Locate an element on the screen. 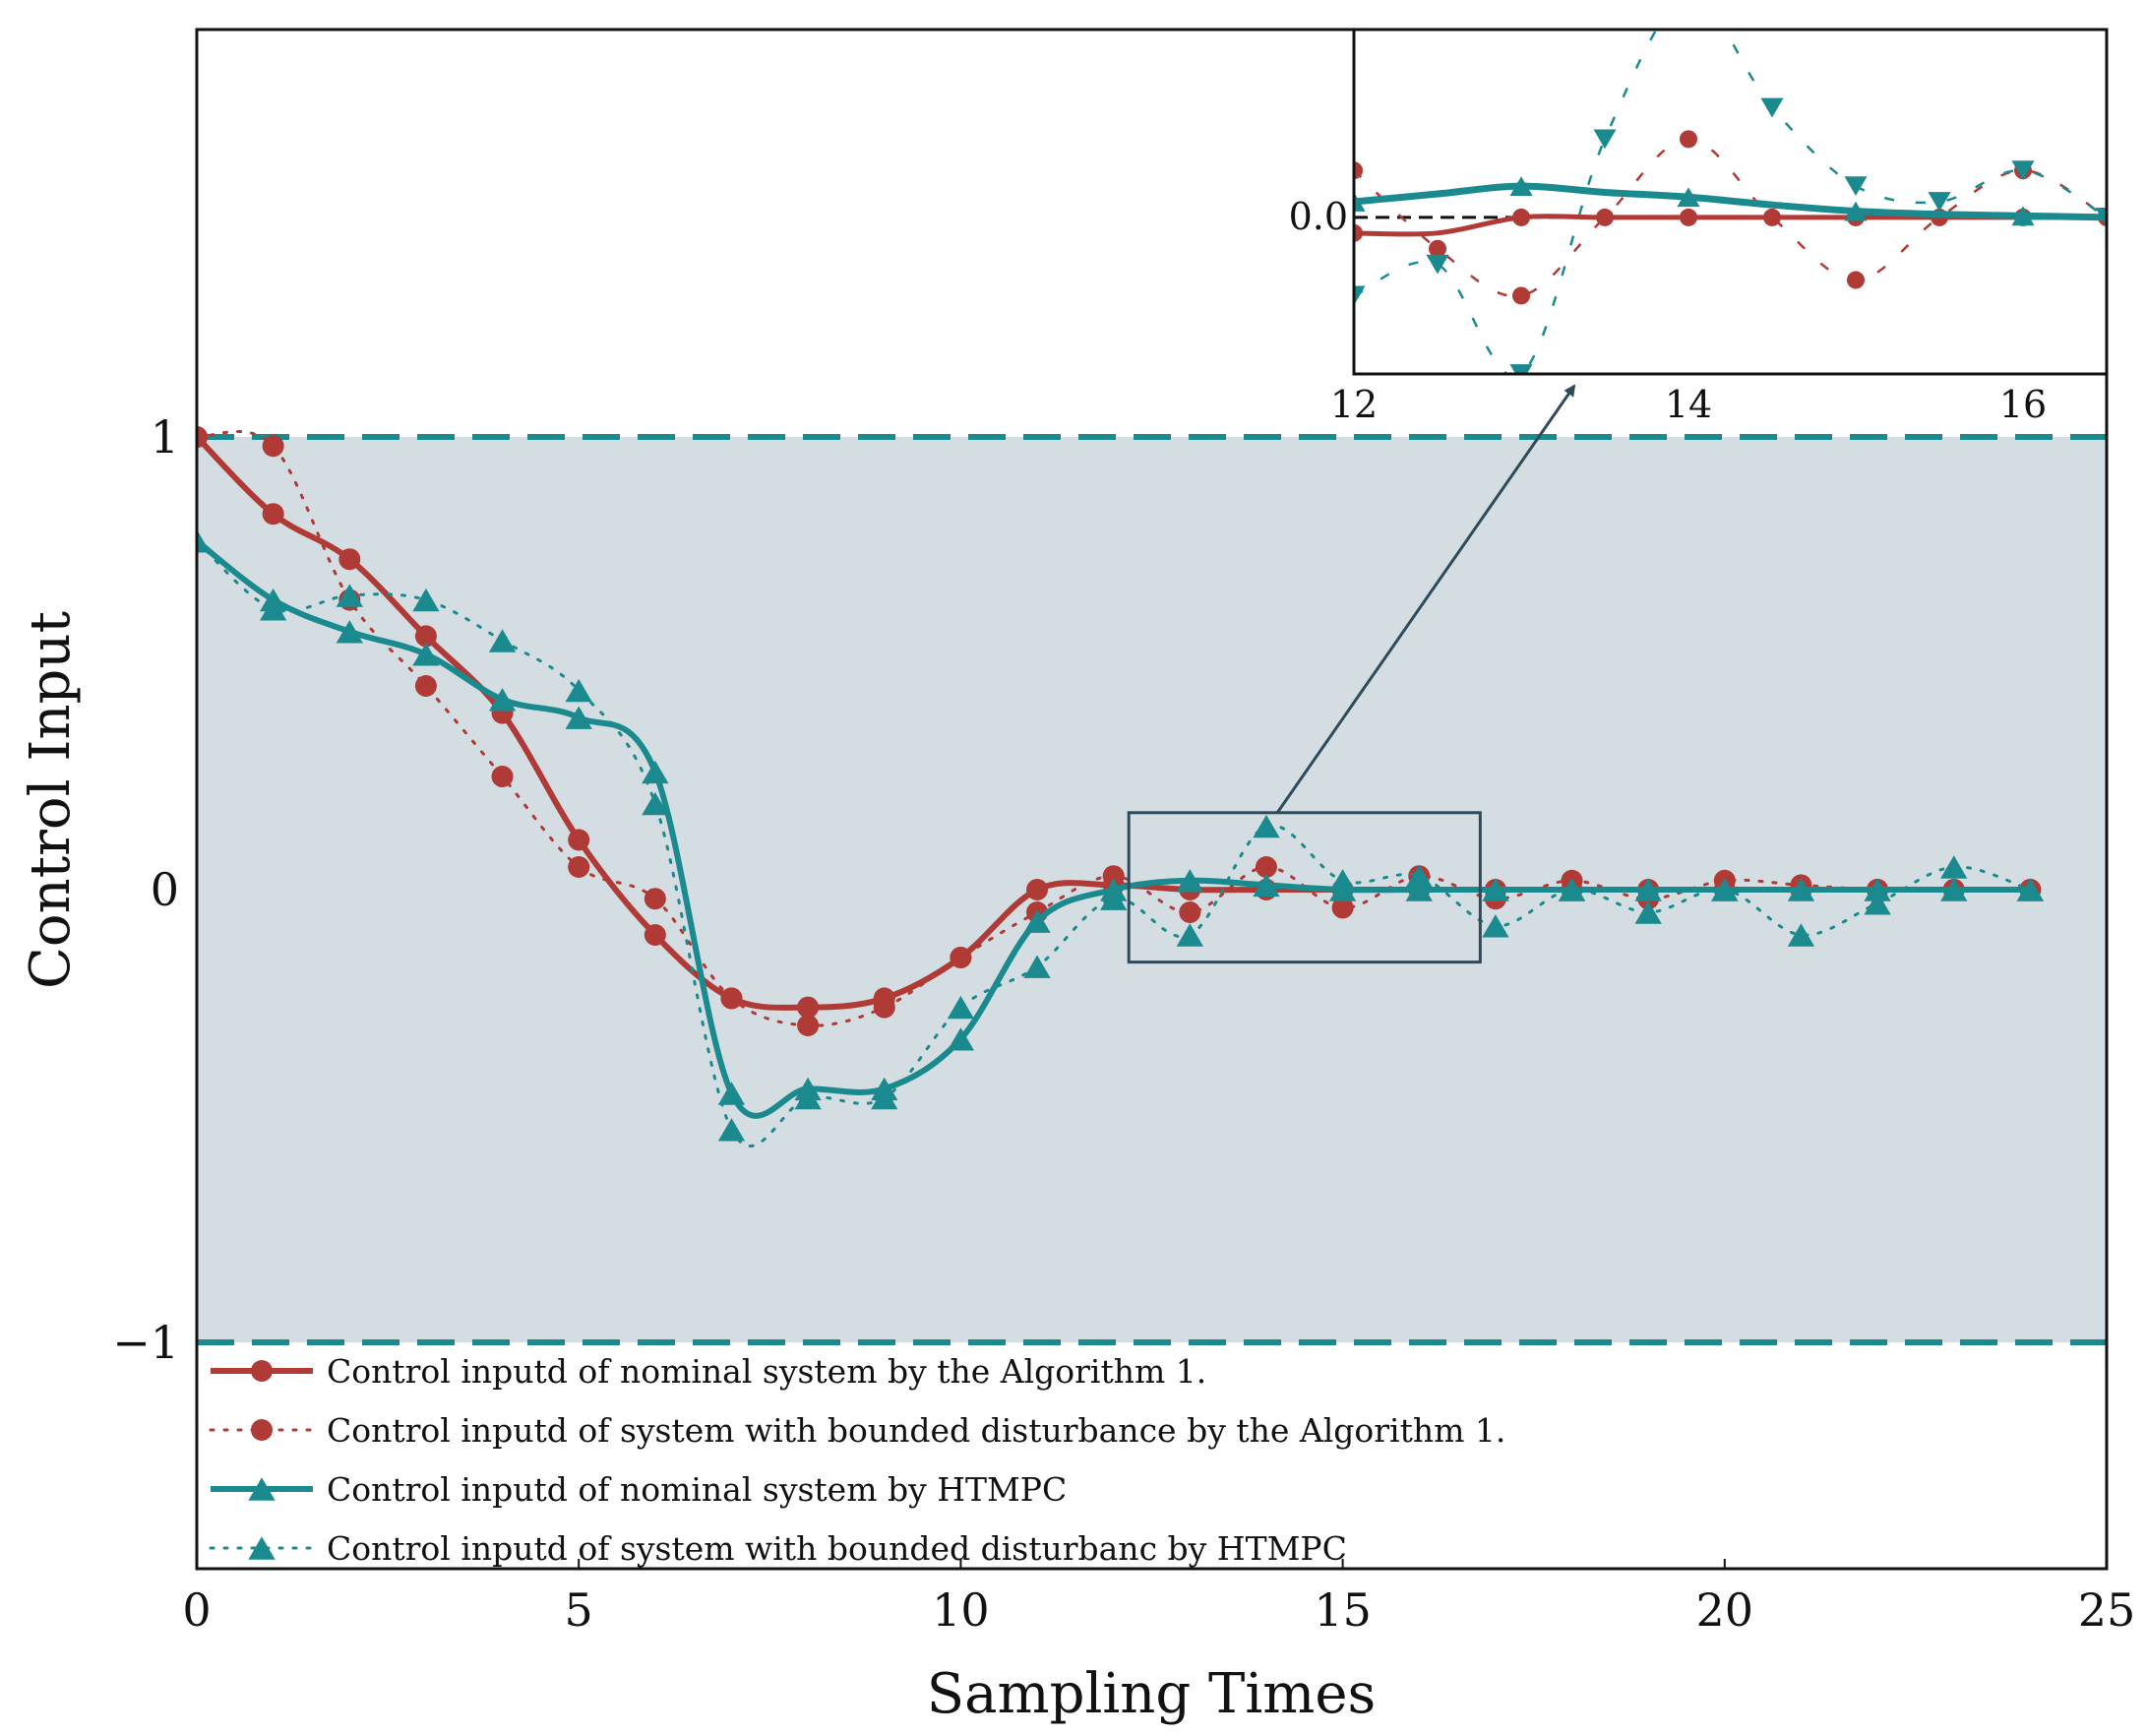 This screenshot has width=2147, height=1736. inset-panel: 12 14 16 0.0 is located at coordinates (1699, 227).